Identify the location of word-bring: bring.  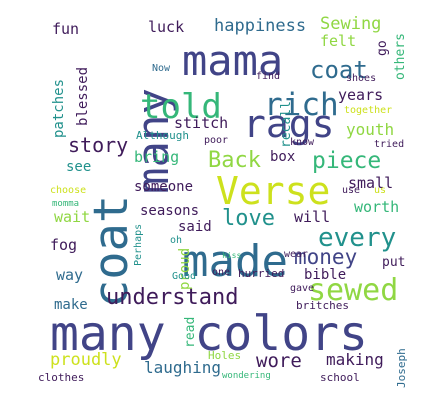
(157, 157).